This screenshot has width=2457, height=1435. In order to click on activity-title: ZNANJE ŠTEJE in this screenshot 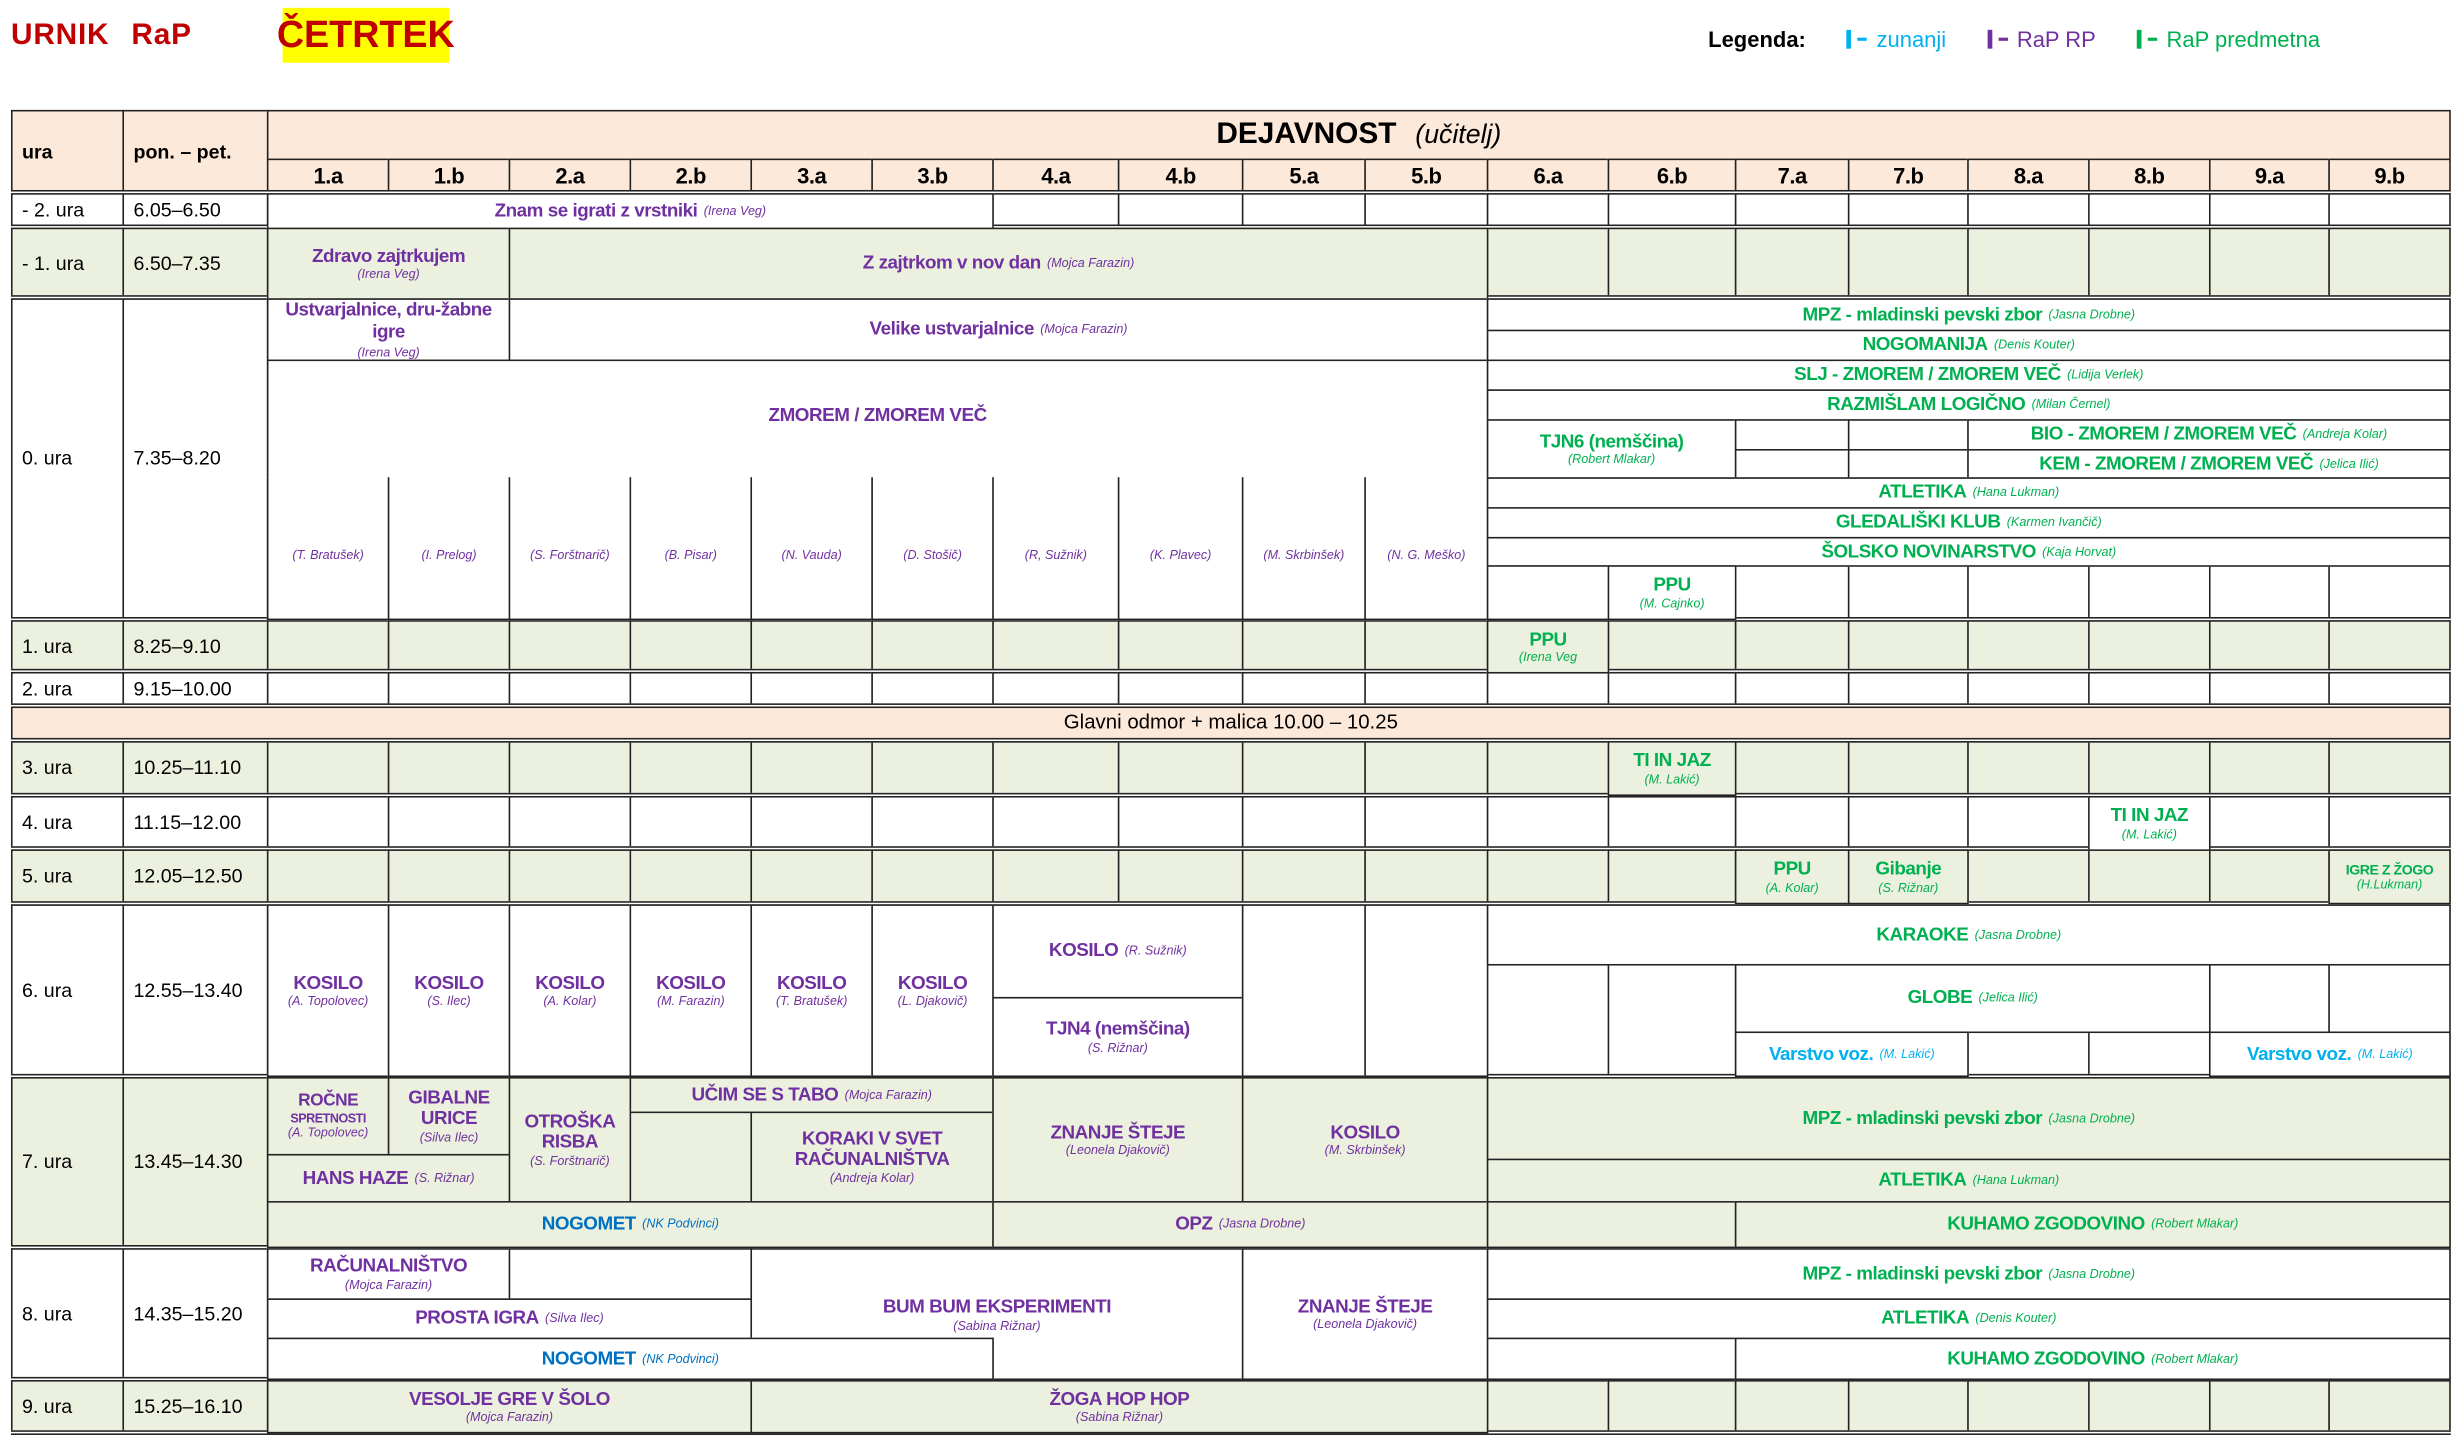, I will do `click(1365, 1305)`.